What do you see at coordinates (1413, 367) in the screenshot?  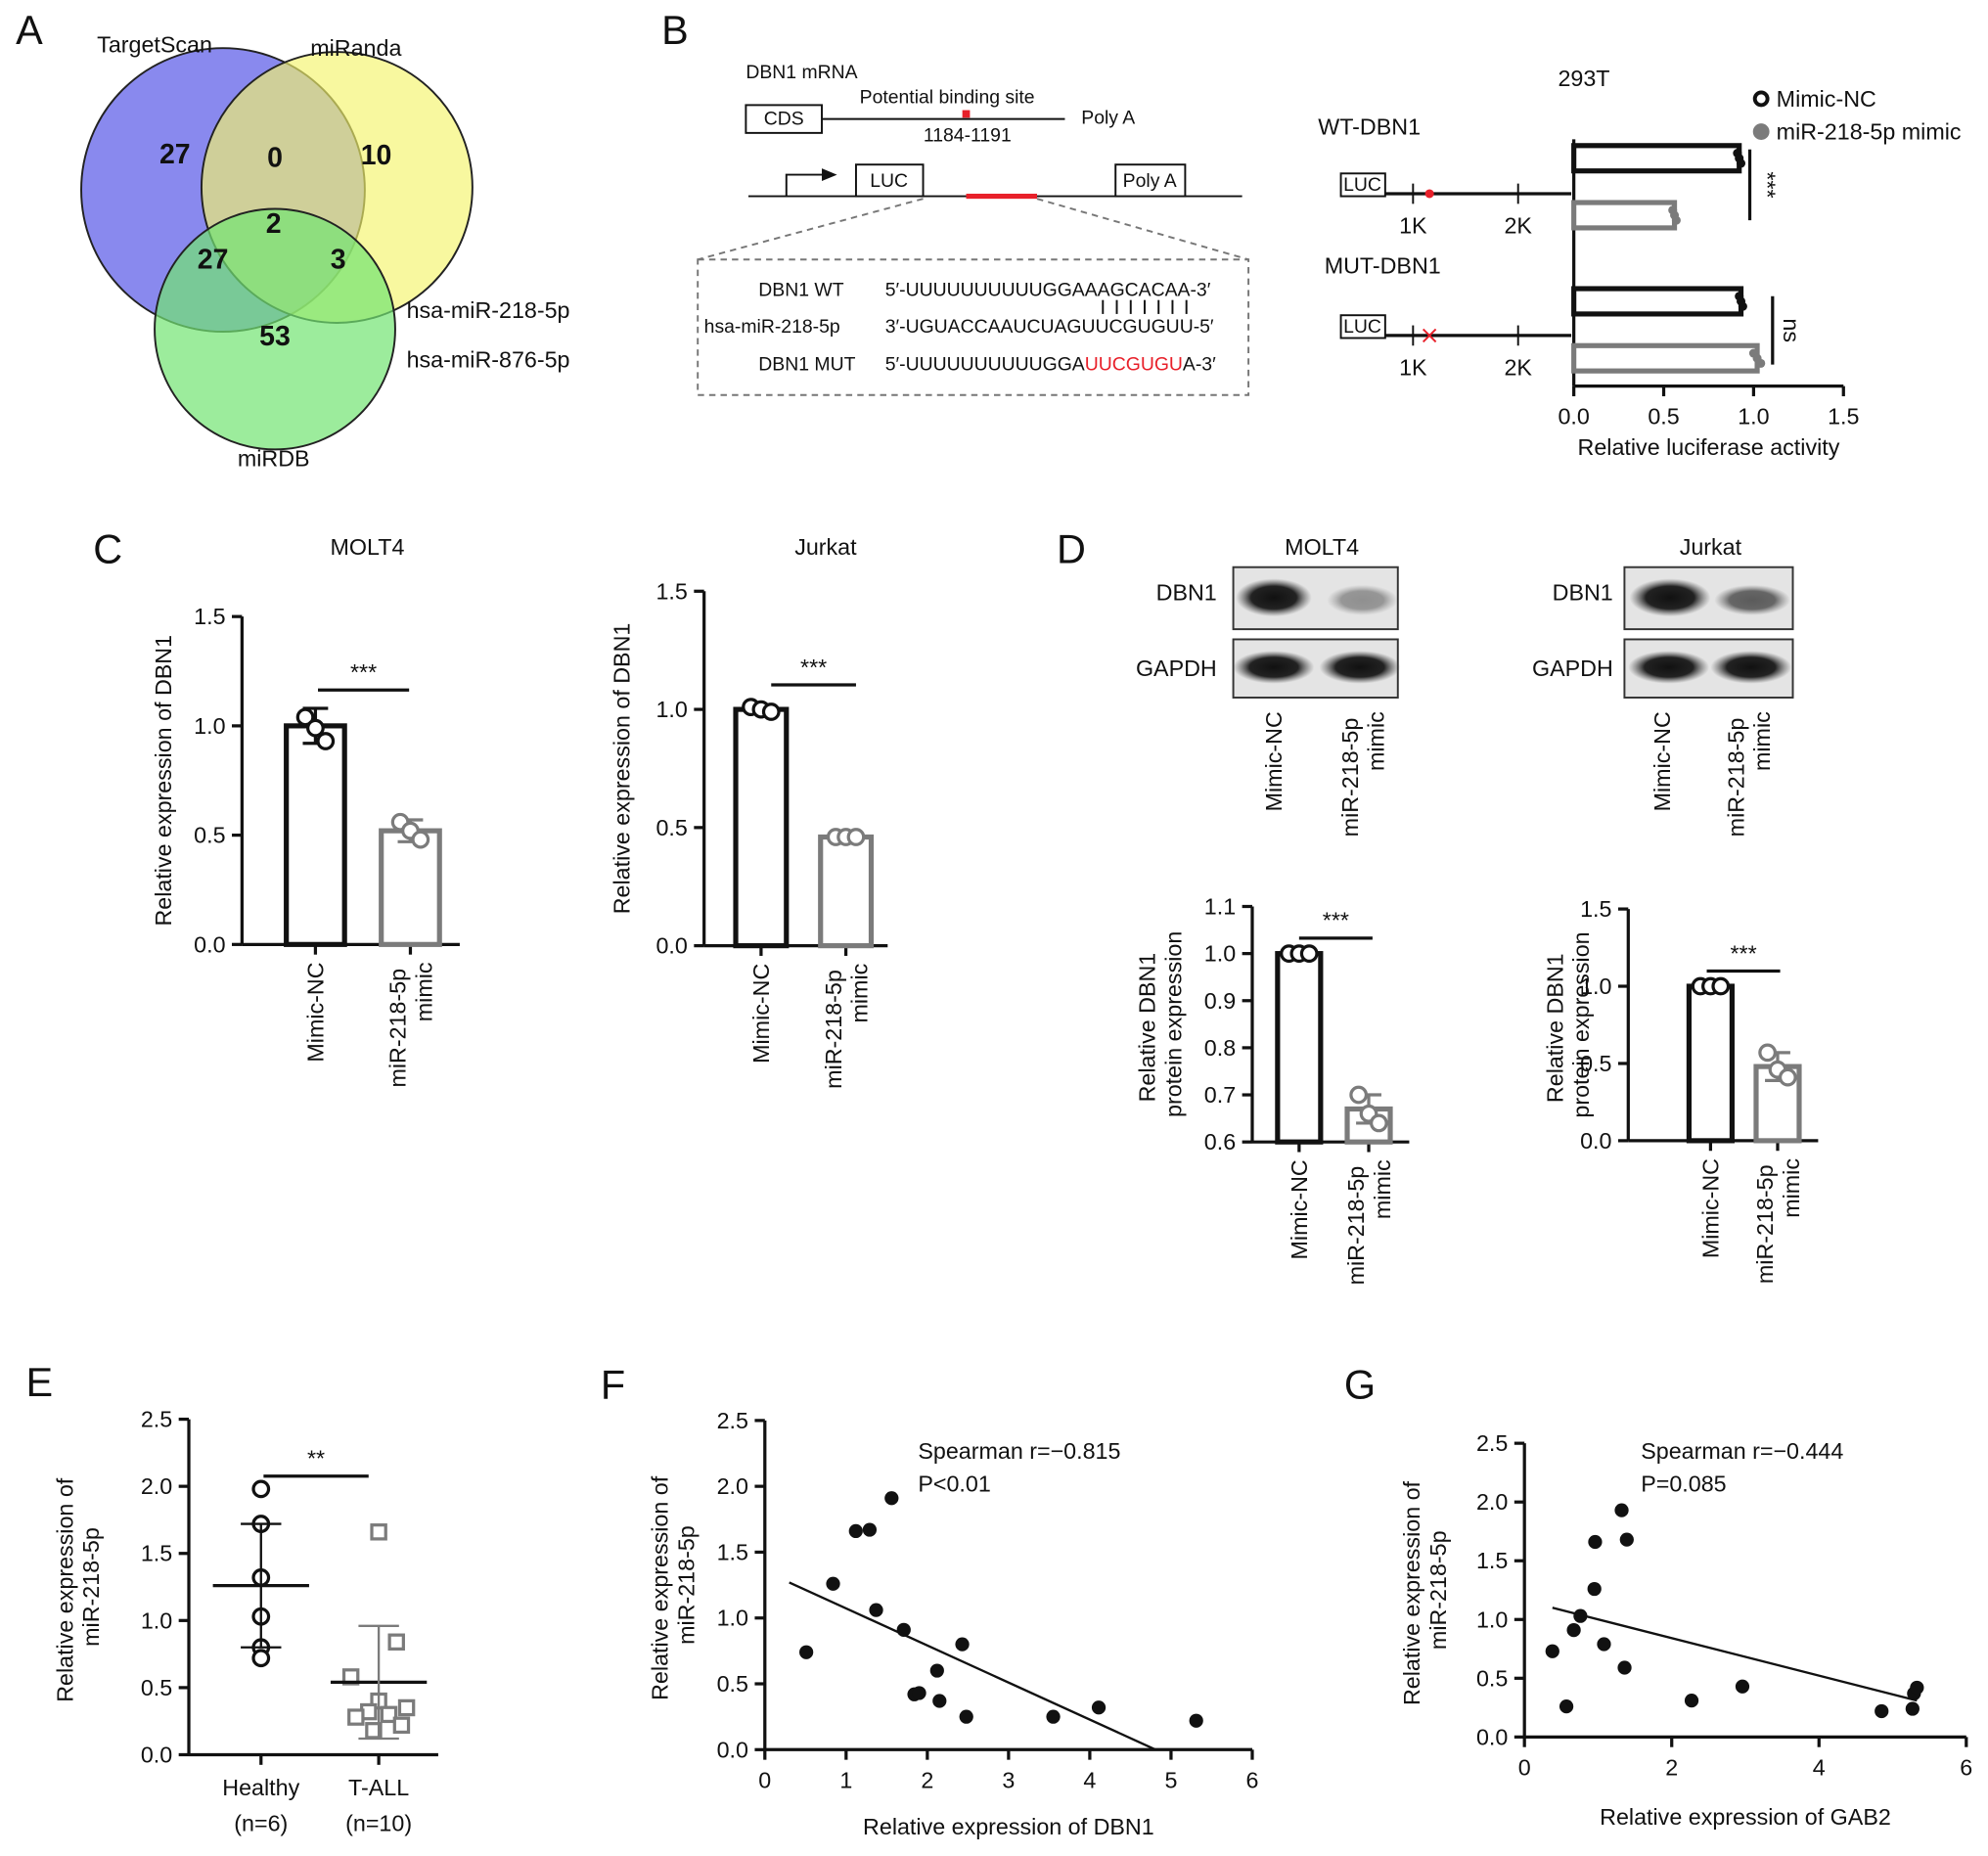 I see `scale-label: 1K` at bounding box center [1413, 367].